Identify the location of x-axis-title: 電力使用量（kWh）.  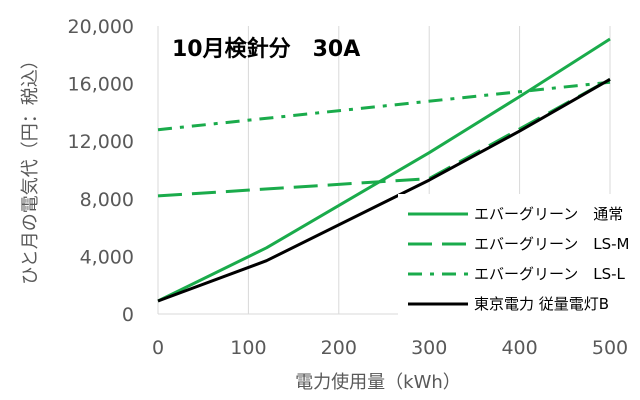
(378, 382).